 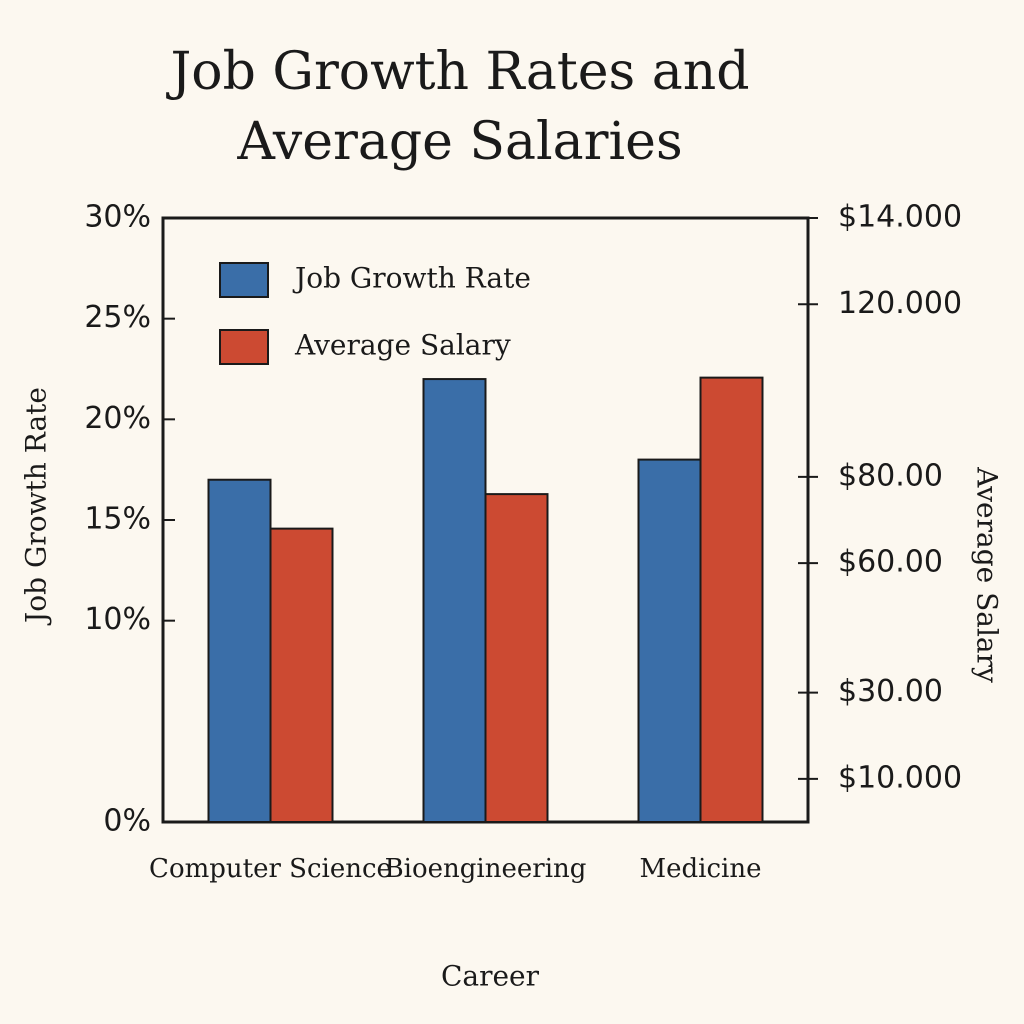 What do you see at coordinates (127, 821) in the screenshot?
I see `y-tick-label: 0%` at bounding box center [127, 821].